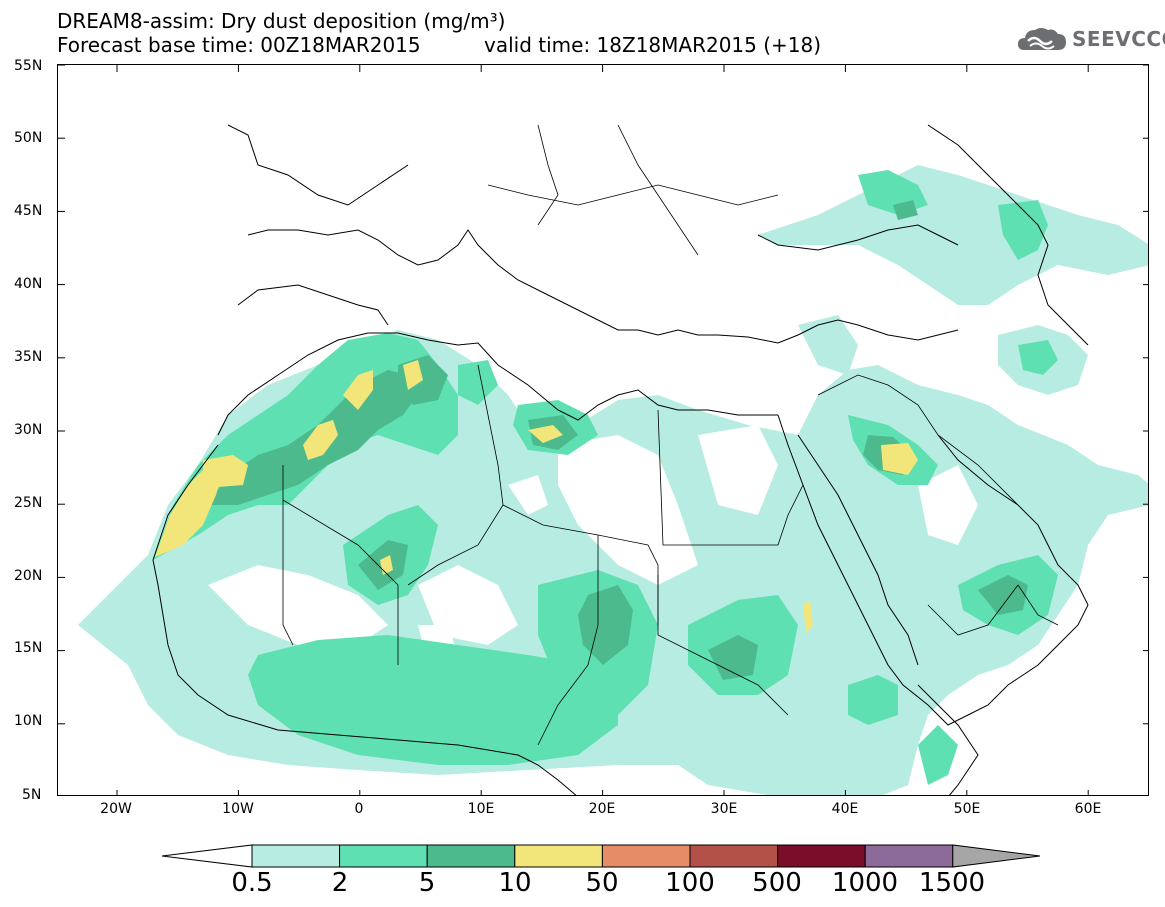  Describe the element at coordinates (359, 809) in the screenshot. I see `lon-label: 0` at that location.